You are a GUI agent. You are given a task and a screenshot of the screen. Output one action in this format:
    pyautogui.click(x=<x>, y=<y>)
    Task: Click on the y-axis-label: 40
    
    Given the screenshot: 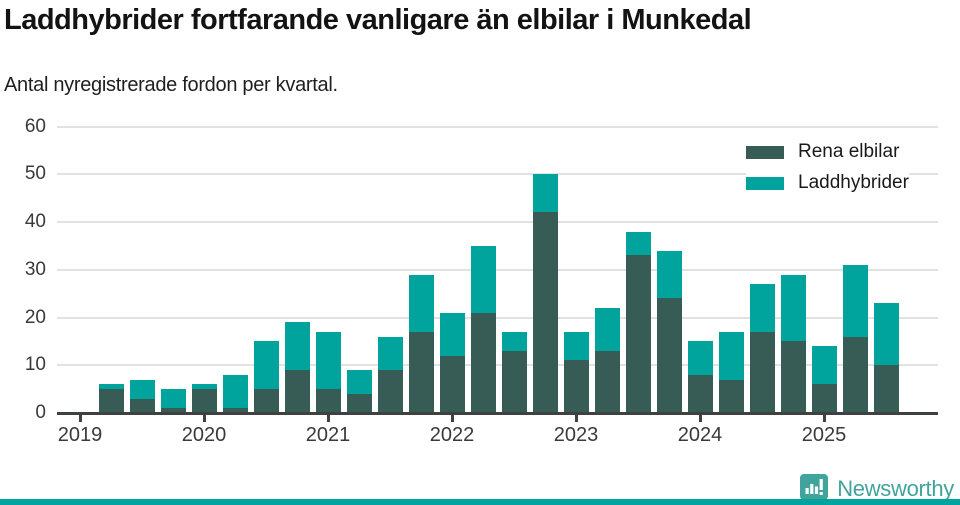 What is the action you would take?
    pyautogui.click(x=35, y=221)
    